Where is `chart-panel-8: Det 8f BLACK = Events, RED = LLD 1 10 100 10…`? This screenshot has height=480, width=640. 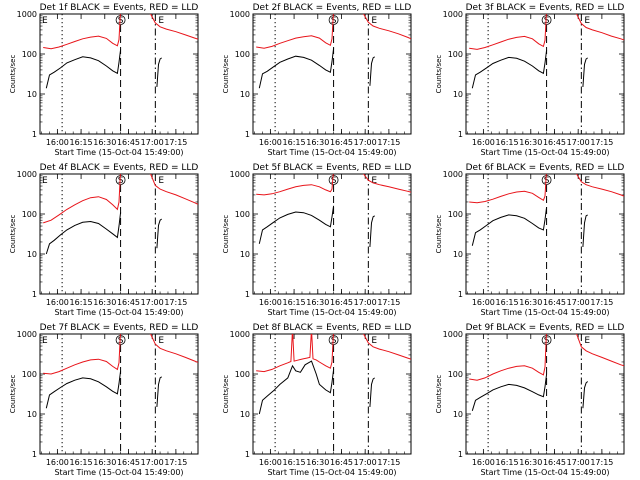 chart-panel-8: Det 8f BLACK = Events, RED = LLD 1 10 100 10… is located at coordinates (317, 400).